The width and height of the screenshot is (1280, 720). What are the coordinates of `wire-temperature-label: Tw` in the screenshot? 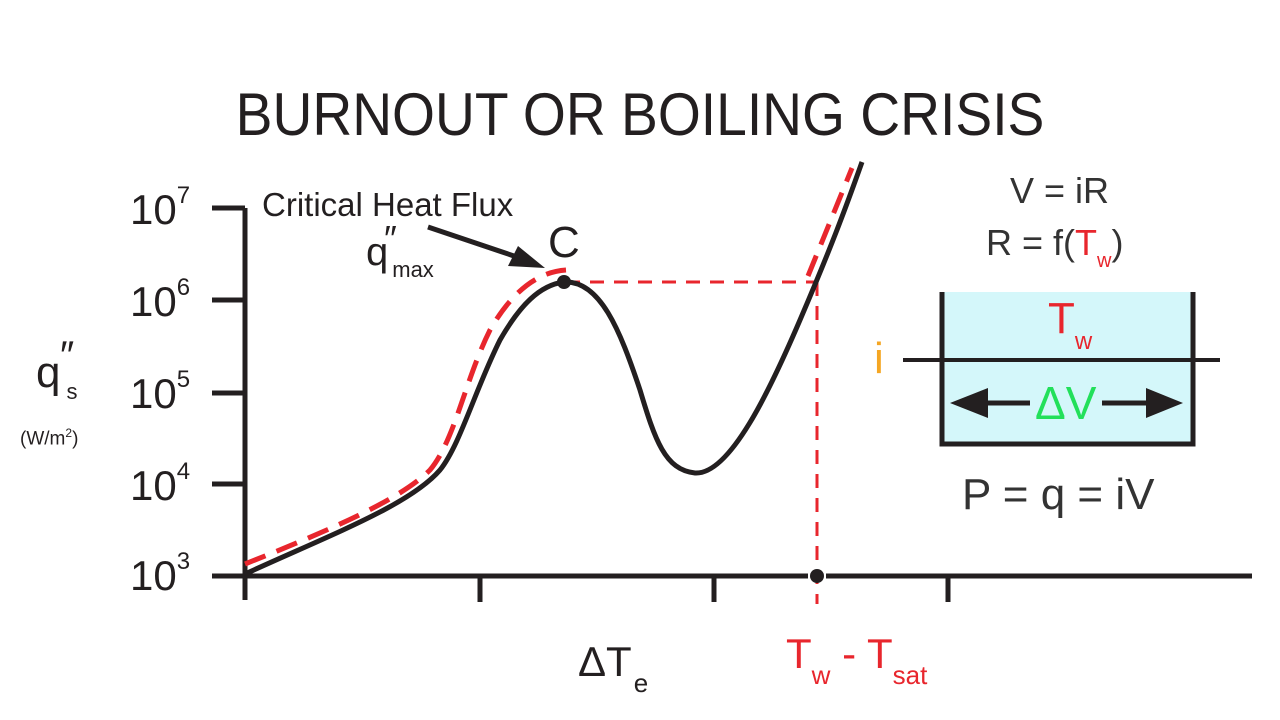 It's located at (1070, 324).